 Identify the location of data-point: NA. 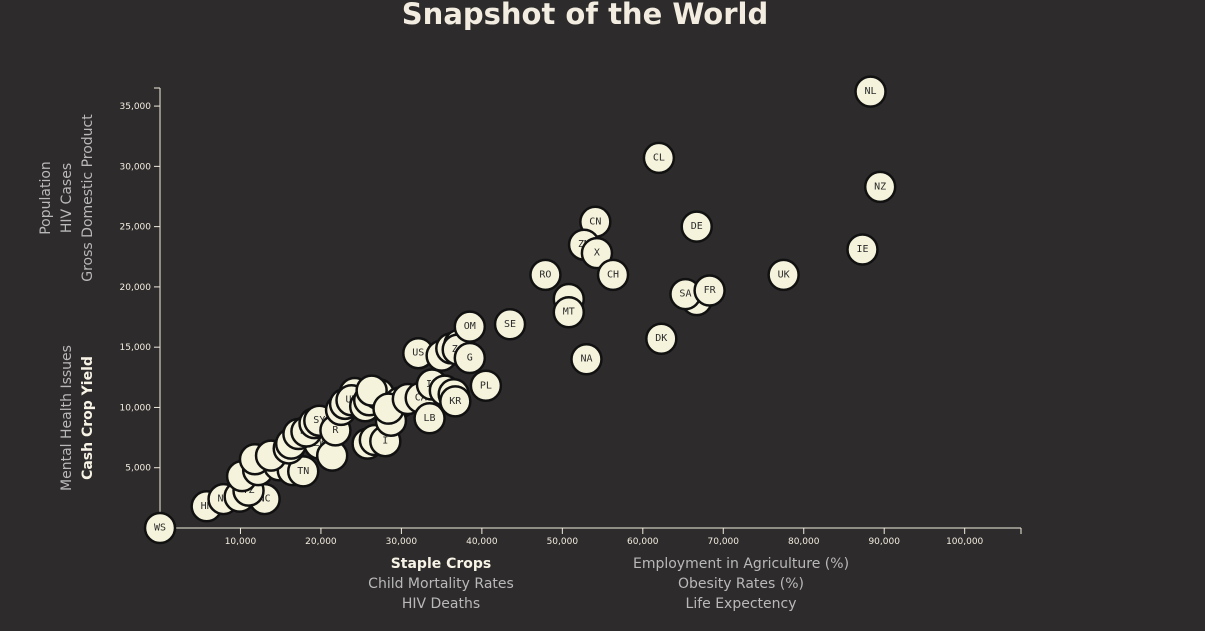
(586, 359).